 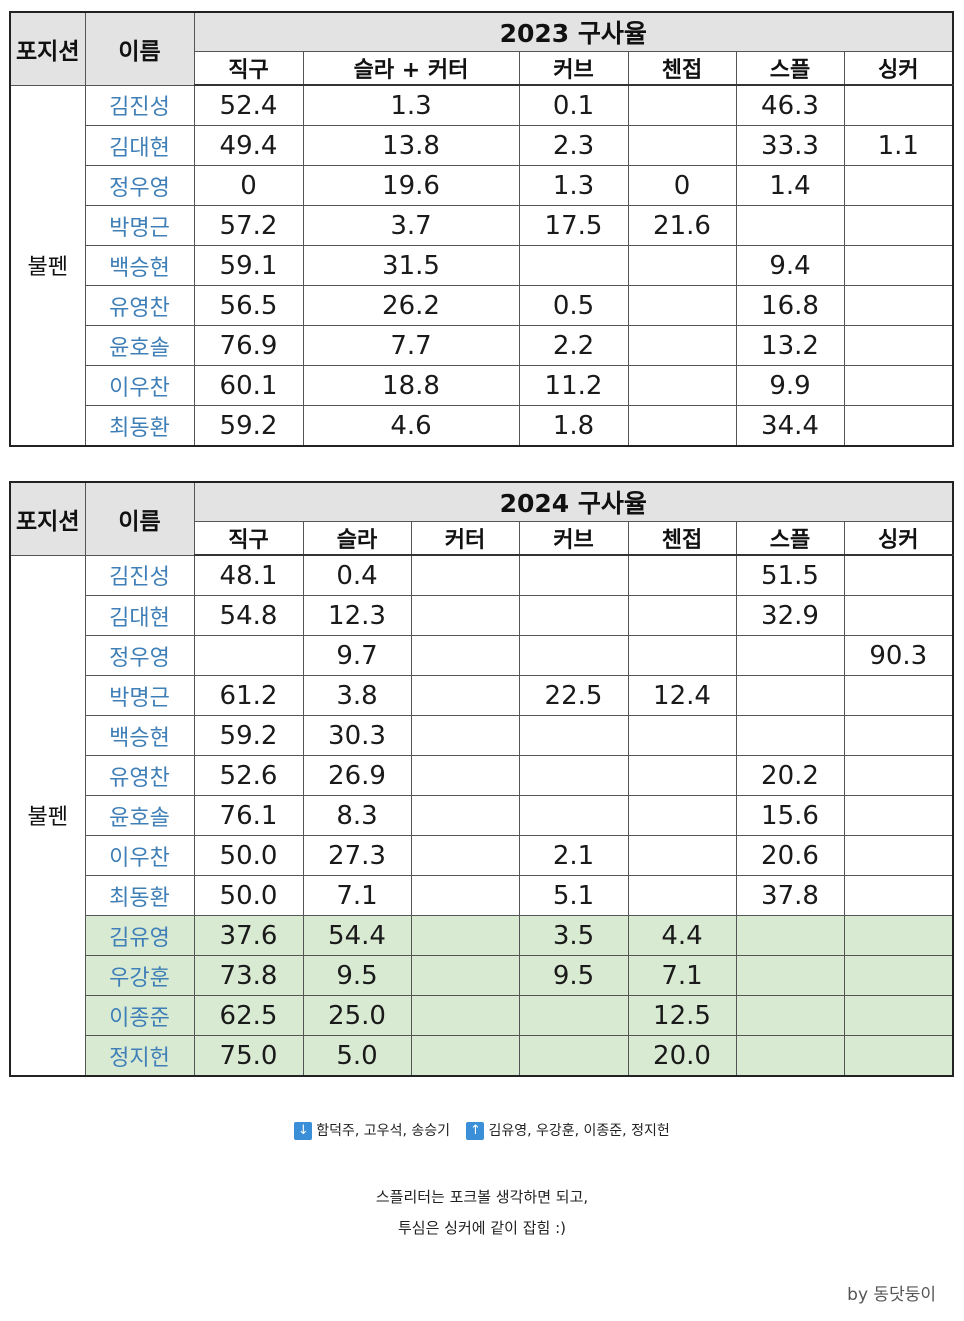 I want to click on table-row: 정지헌 75.0 5.0 20.0, so click(x=482, y=1056).